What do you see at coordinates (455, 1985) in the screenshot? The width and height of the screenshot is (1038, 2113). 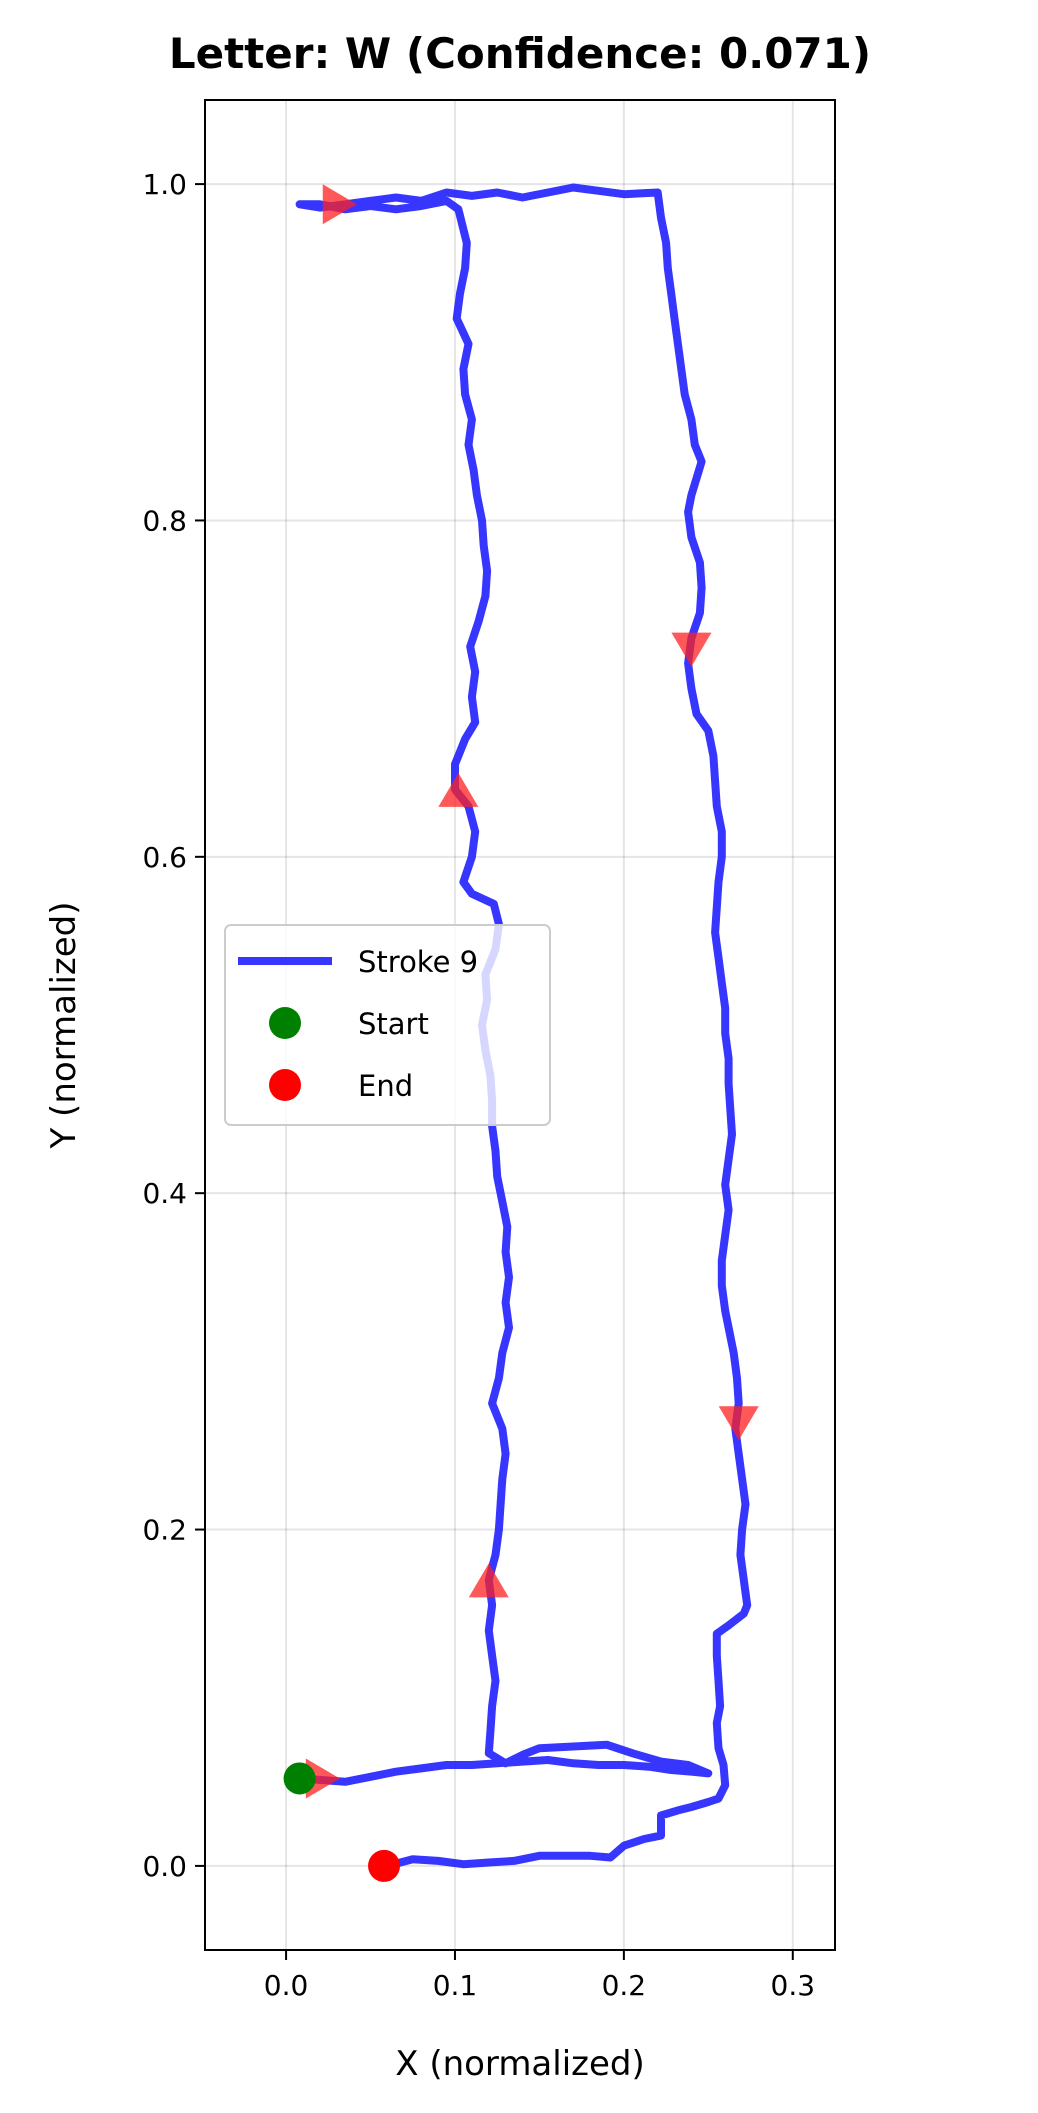 I see `x-tick-label: 0.1` at bounding box center [455, 1985].